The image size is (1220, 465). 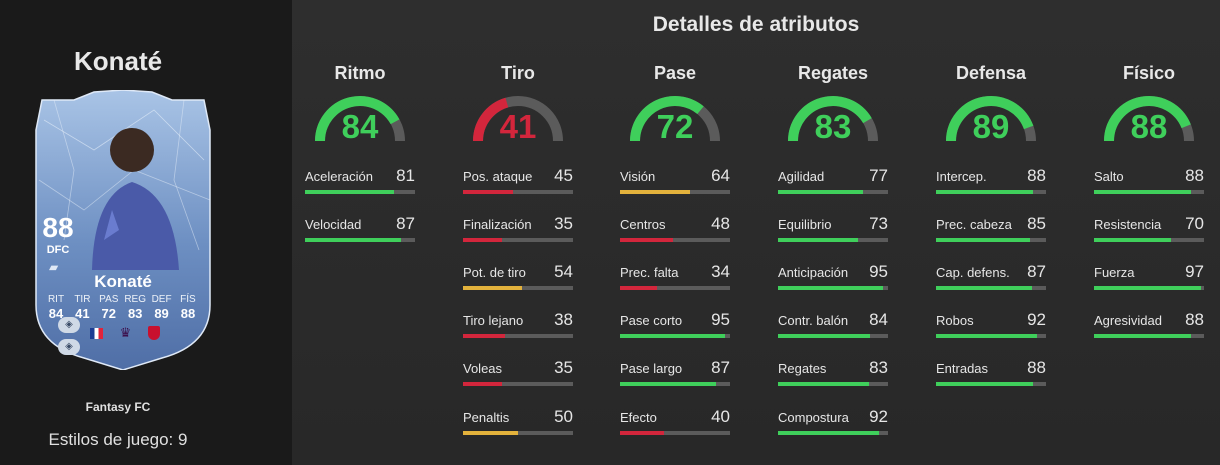 What do you see at coordinates (1148, 73) in the screenshot?
I see `category-title: Físico` at bounding box center [1148, 73].